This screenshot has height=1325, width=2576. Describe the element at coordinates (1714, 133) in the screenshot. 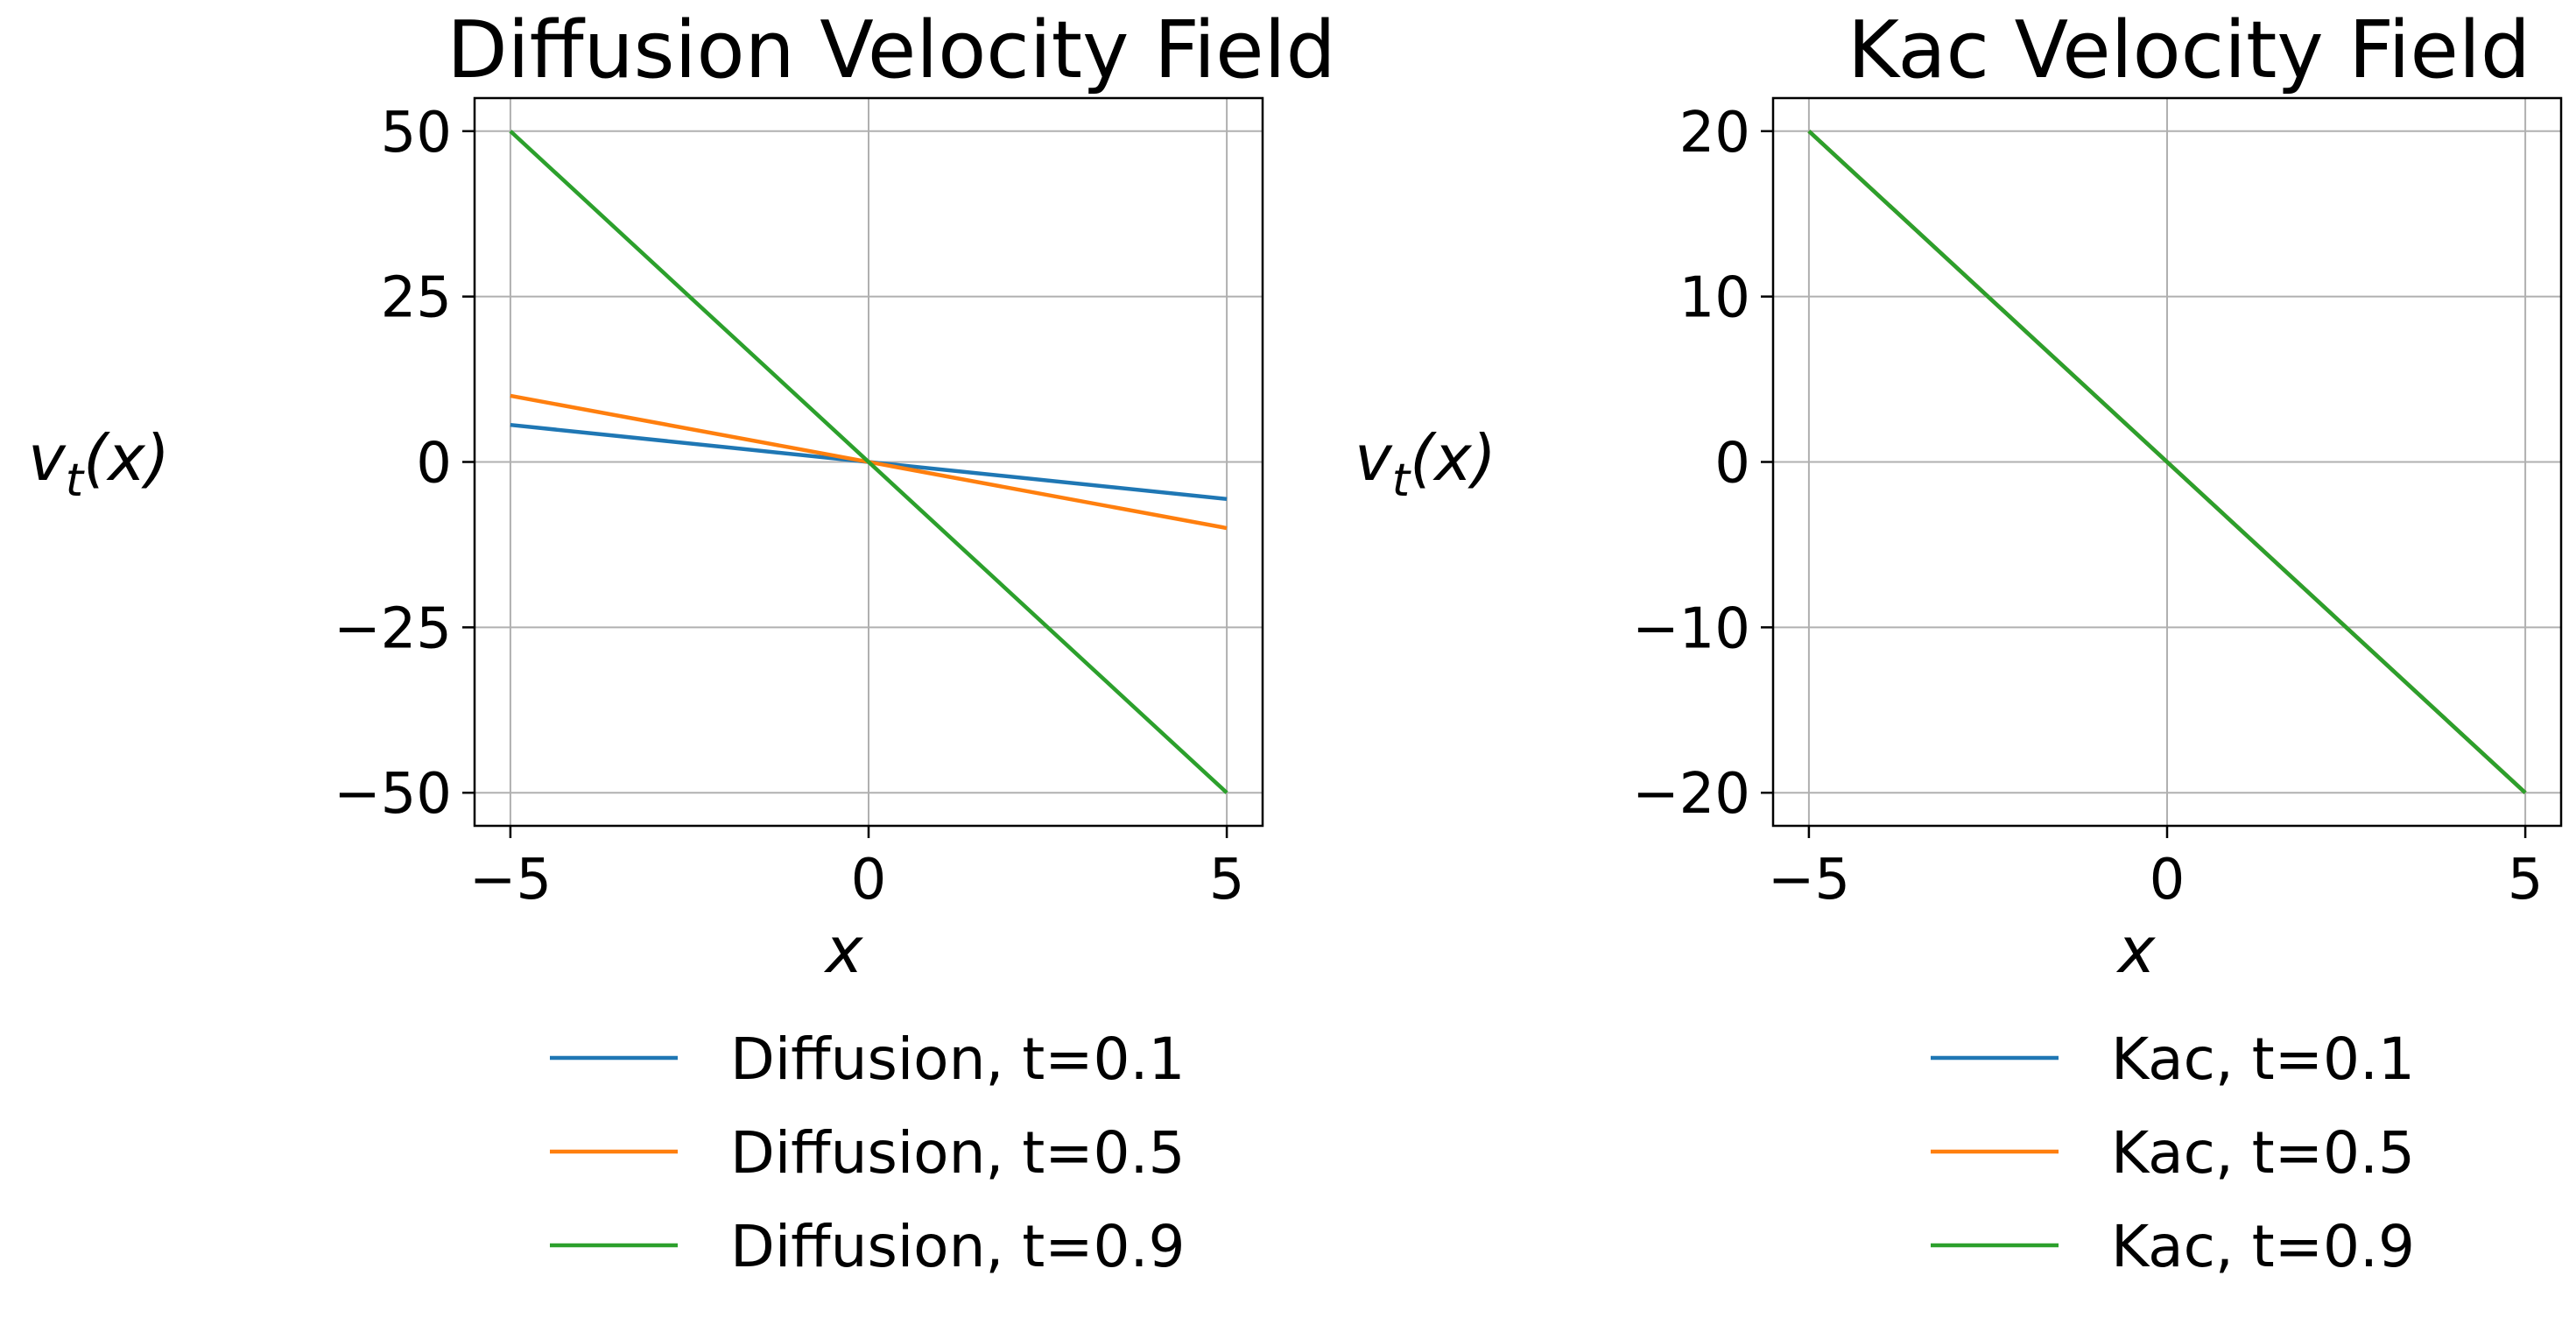

I see `y-tick-label: 20` at that location.